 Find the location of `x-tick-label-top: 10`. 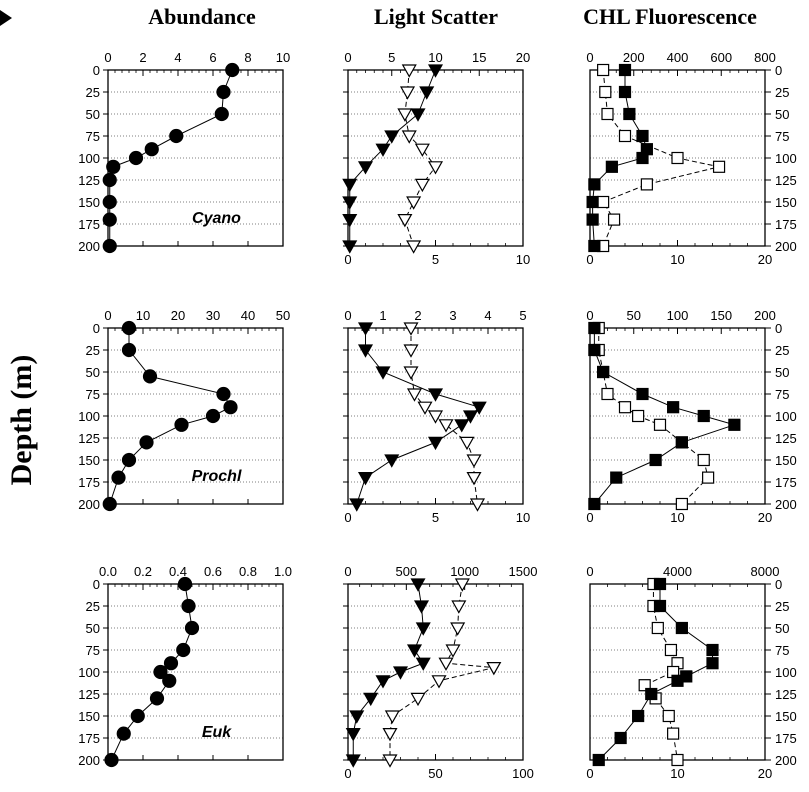

x-tick-label-top: 10 is located at coordinates (143, 315).